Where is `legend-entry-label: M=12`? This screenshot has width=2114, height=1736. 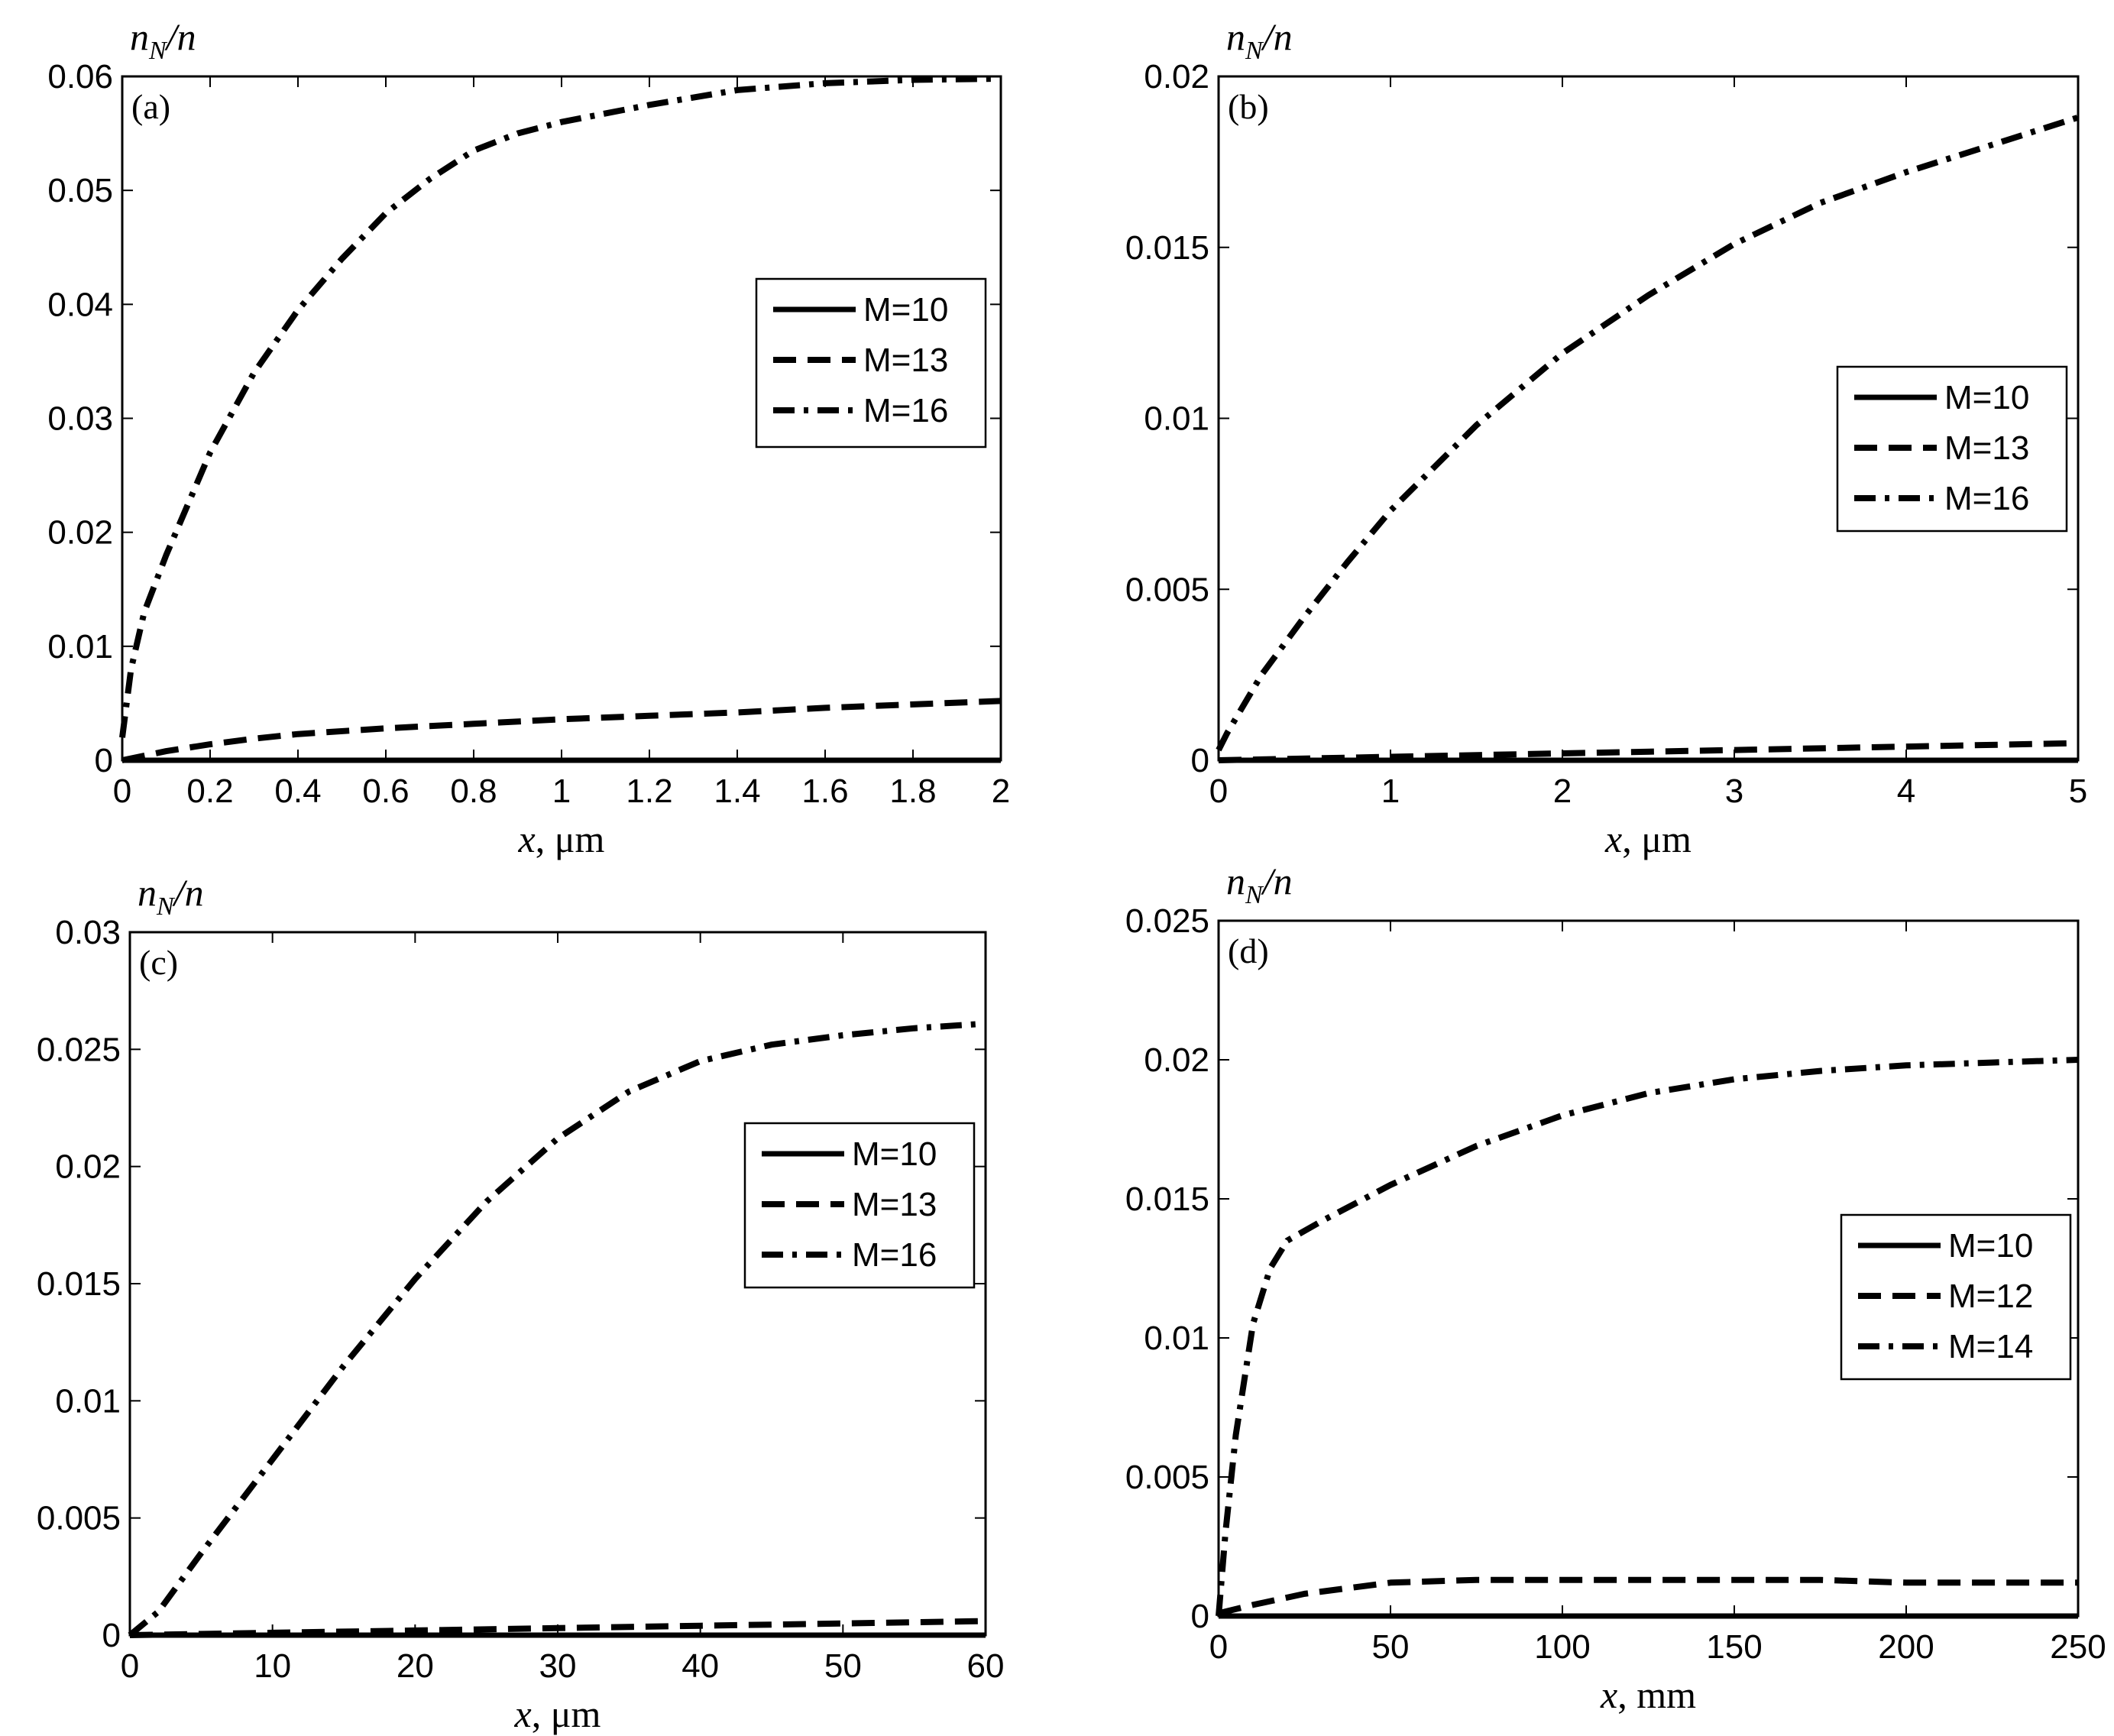
legend-entry-label: M=12 is located at coordinates (1991, 1296).